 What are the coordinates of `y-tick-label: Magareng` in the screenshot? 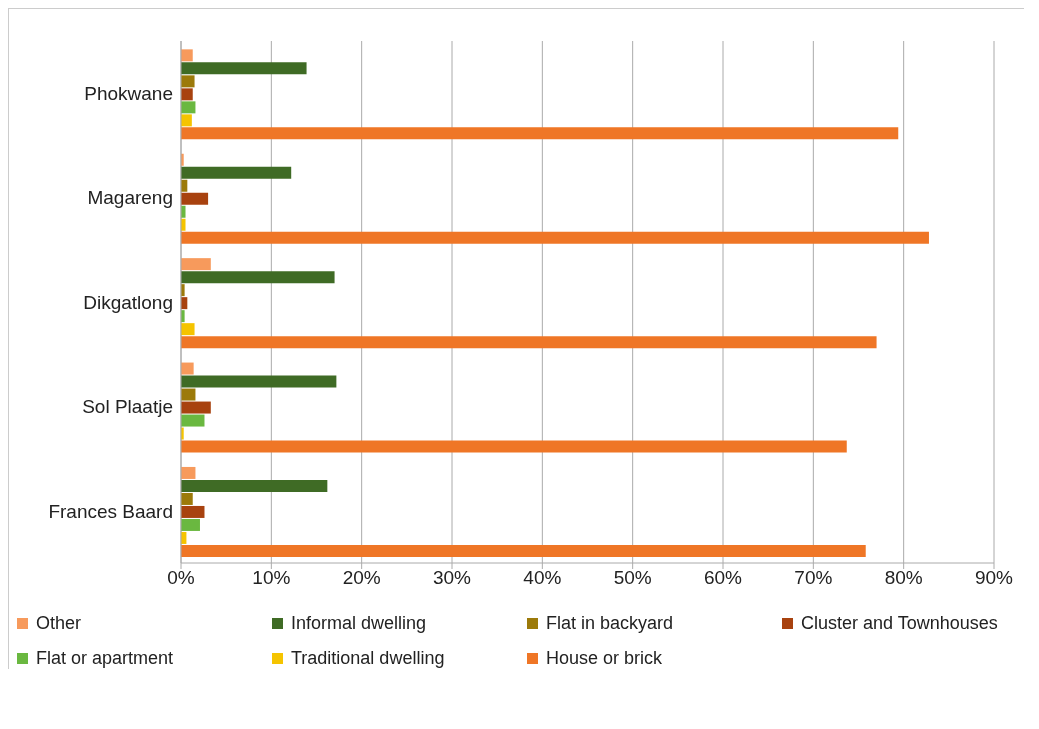 It's located at (130, 198).